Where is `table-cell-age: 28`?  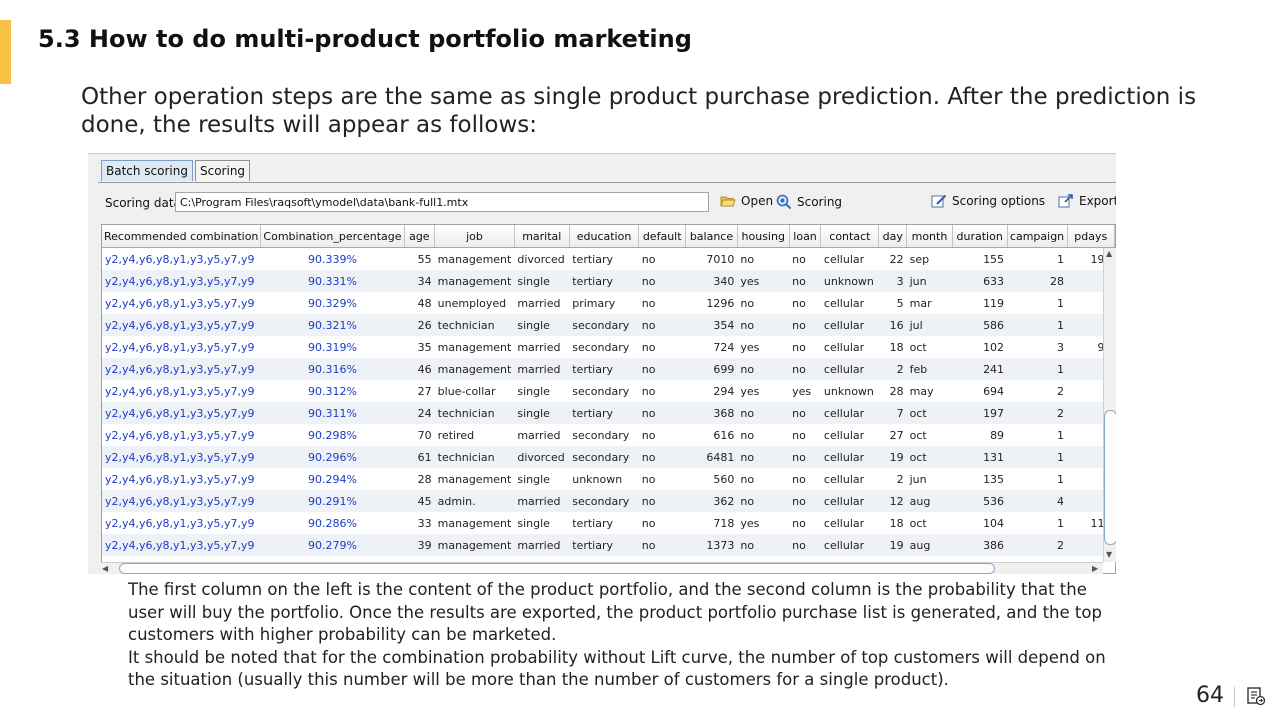 table-cell-age: 28 is located at coordinates (424, 479).